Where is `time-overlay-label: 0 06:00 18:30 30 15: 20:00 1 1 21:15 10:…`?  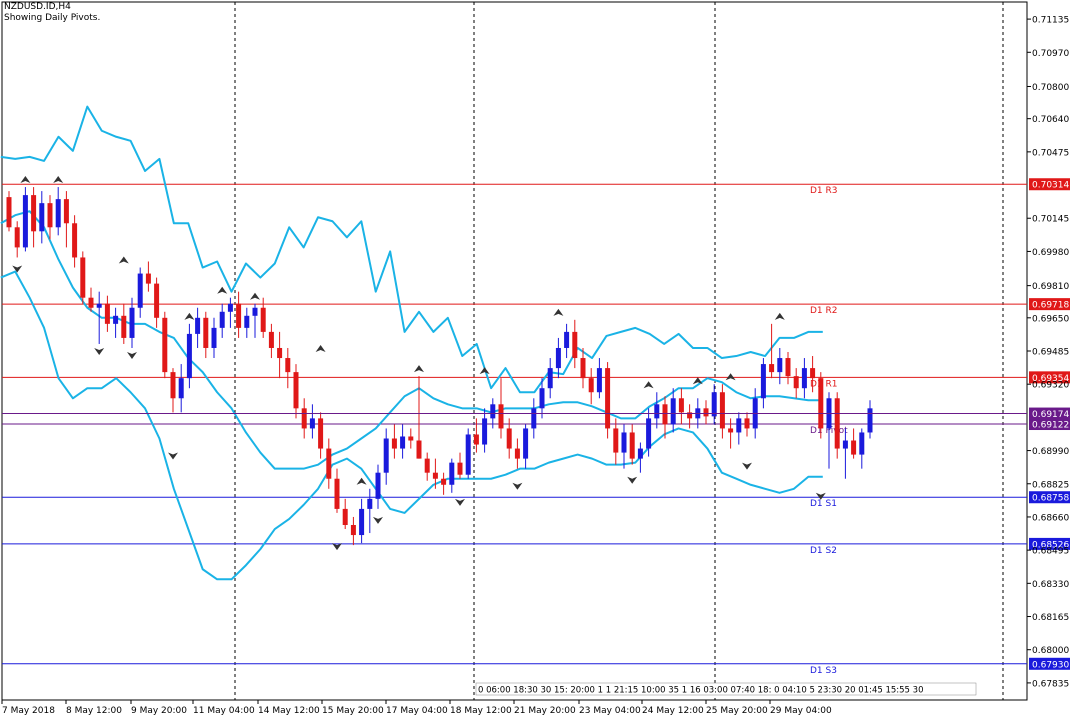
time-overlay-label: 0 06:00 18:30 30 15: 20:00 1 1 21:15 10:… is located at coordinates (700, 691).